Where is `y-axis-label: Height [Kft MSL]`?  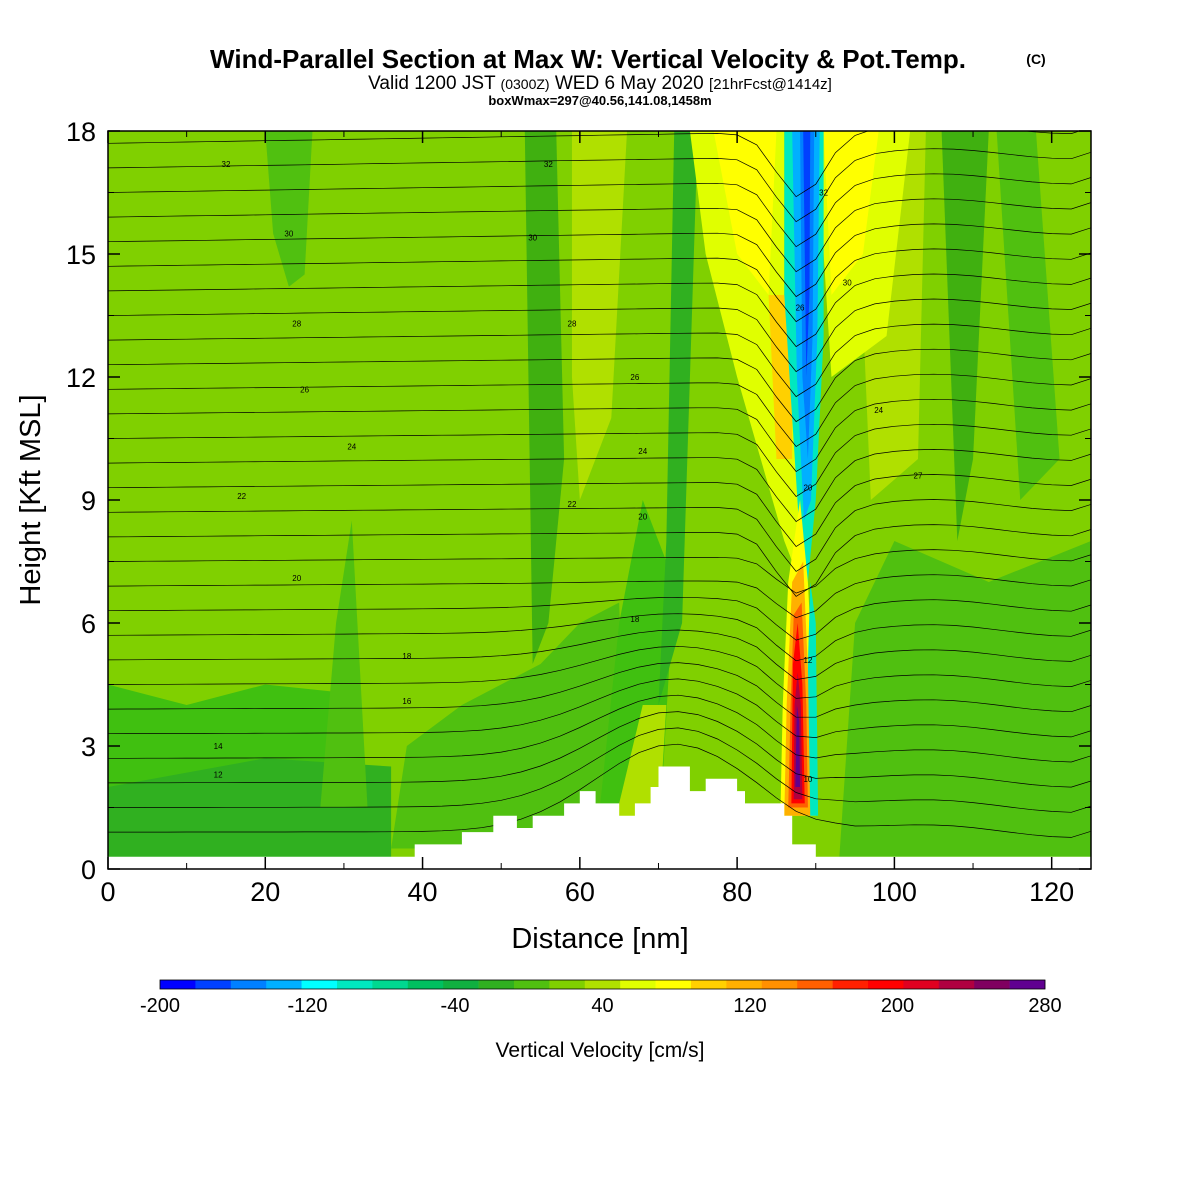 y-axis-label: Height [Kft MSL] is located at coordinates (31, 499).